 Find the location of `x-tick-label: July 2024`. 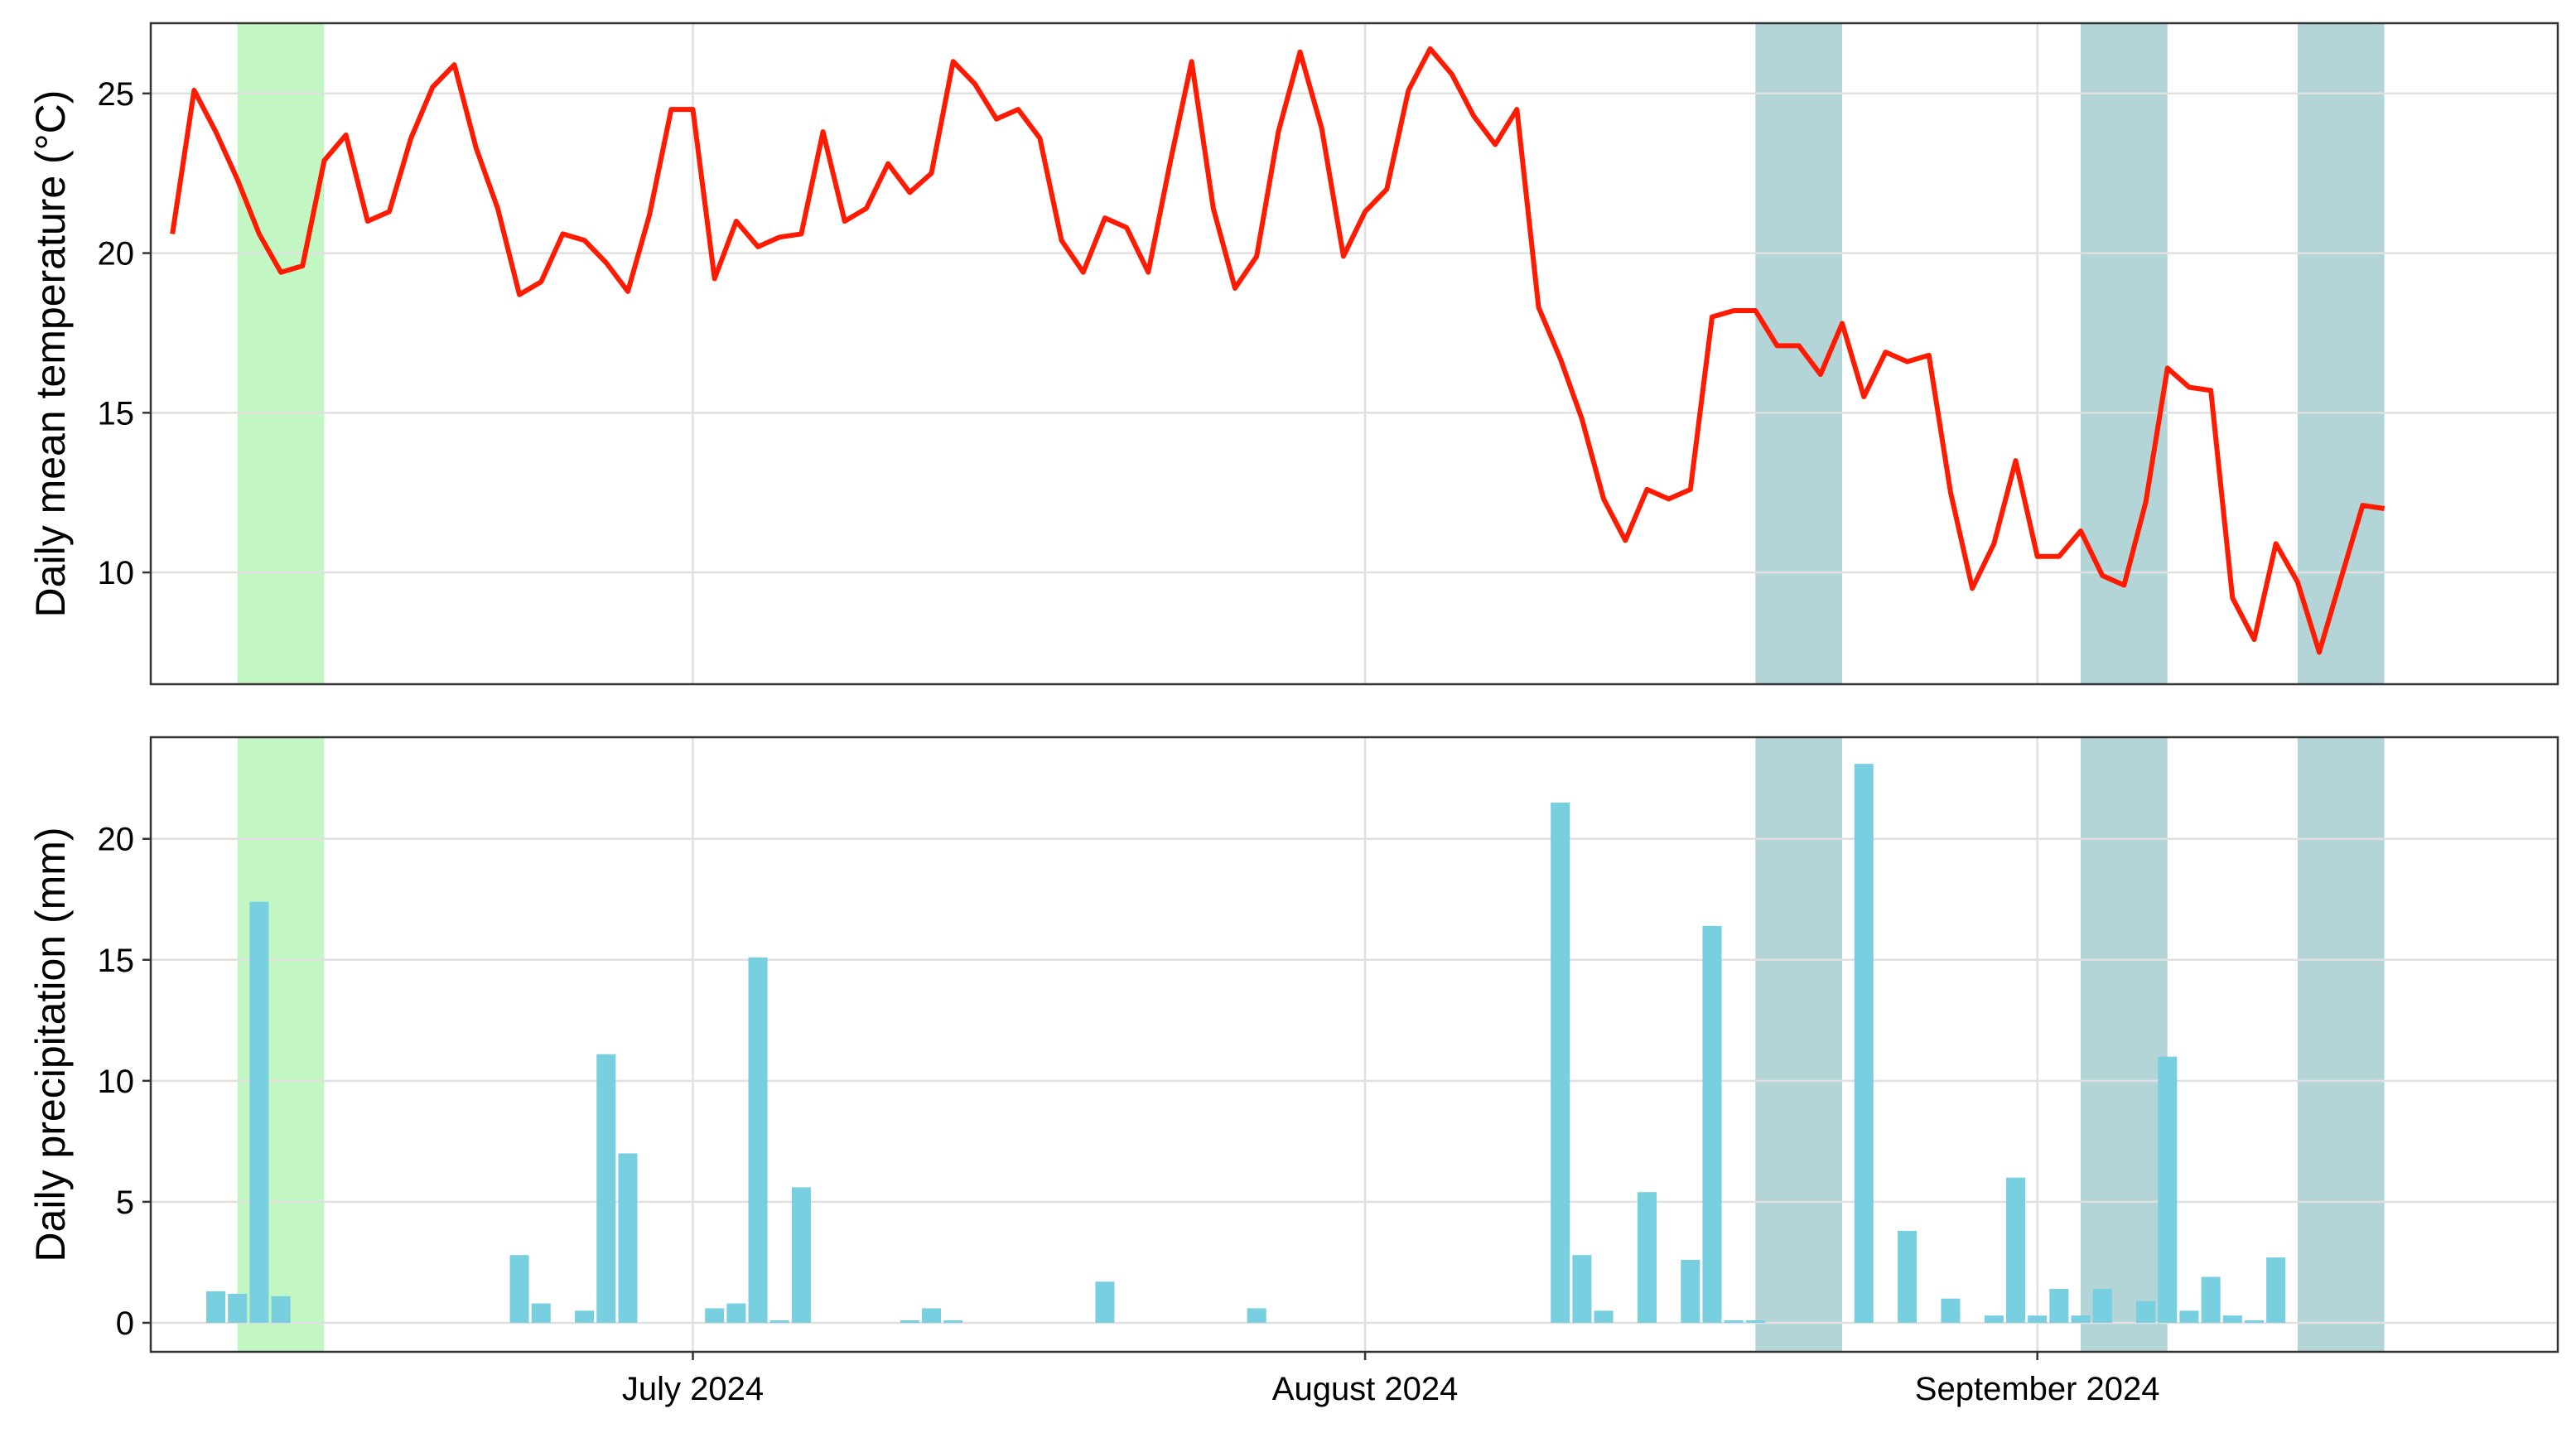

x-tick-label: July 2024 is located at coordinates (693, 1389).